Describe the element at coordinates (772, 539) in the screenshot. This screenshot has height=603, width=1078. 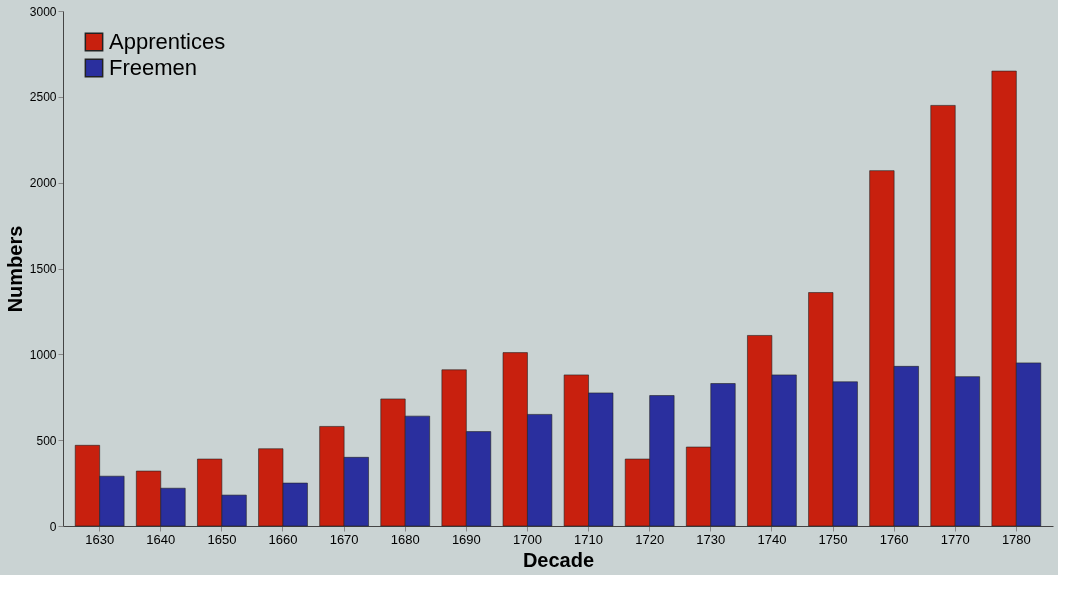
I see `x-tick-label: 1740` at that location.